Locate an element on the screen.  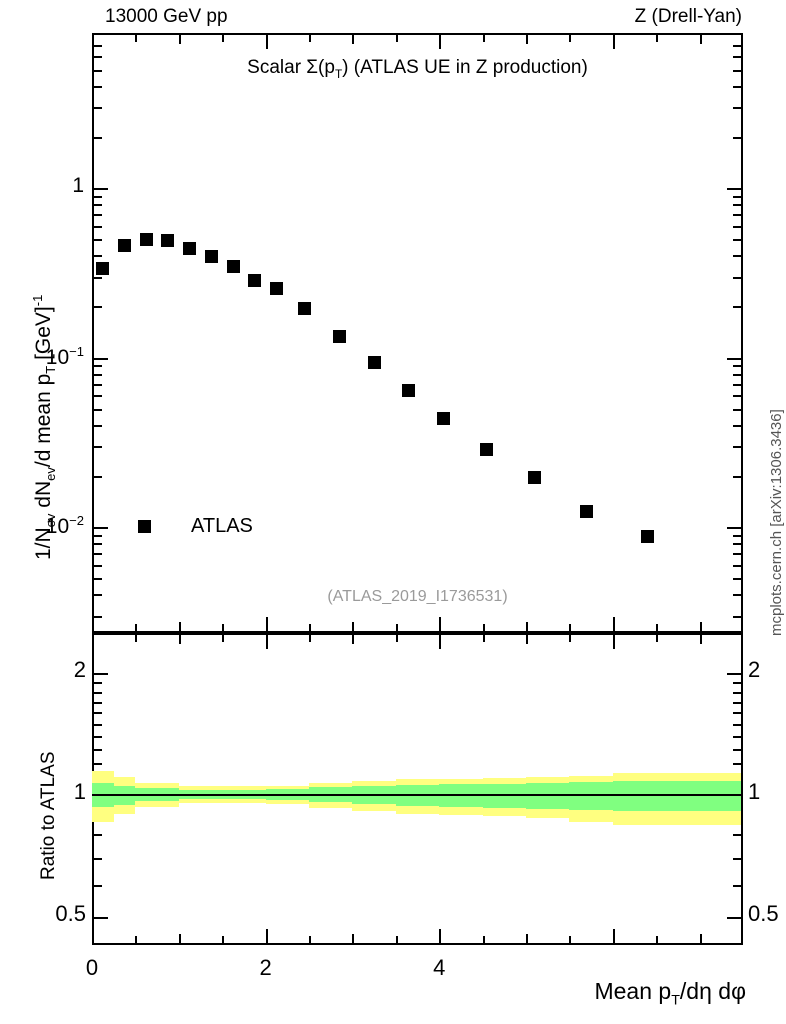
ratio-band-inner is located at coordinates (634, 796).